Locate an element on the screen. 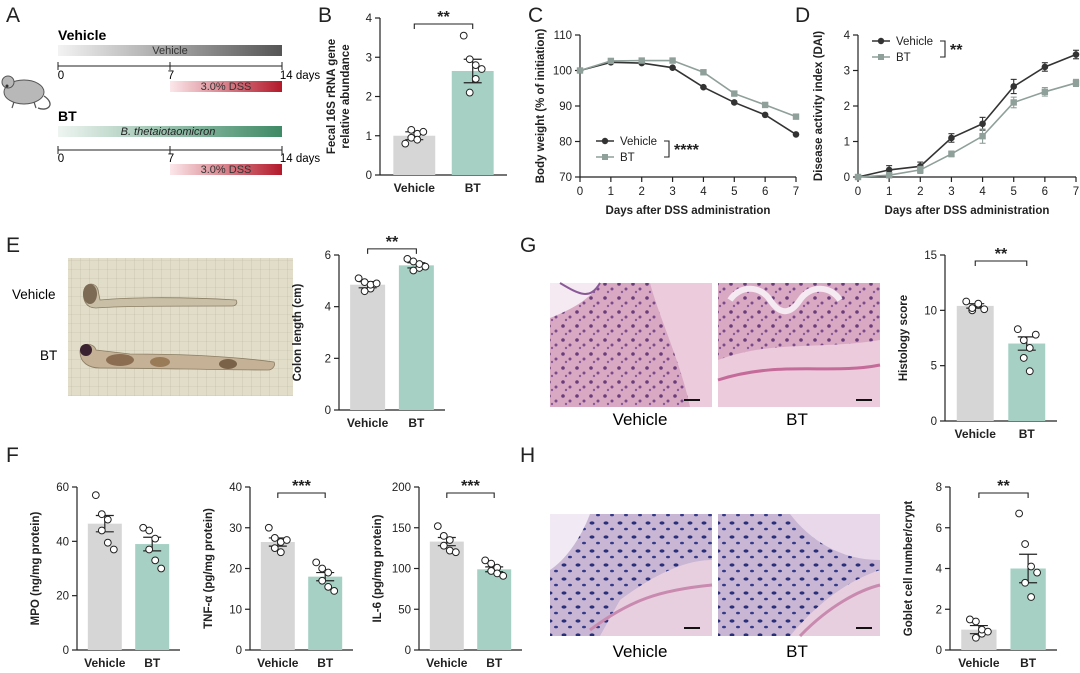 The height and width of the screenshot is (673, 1080). y-tick-label: 1 is located at coordinates (369, 137).